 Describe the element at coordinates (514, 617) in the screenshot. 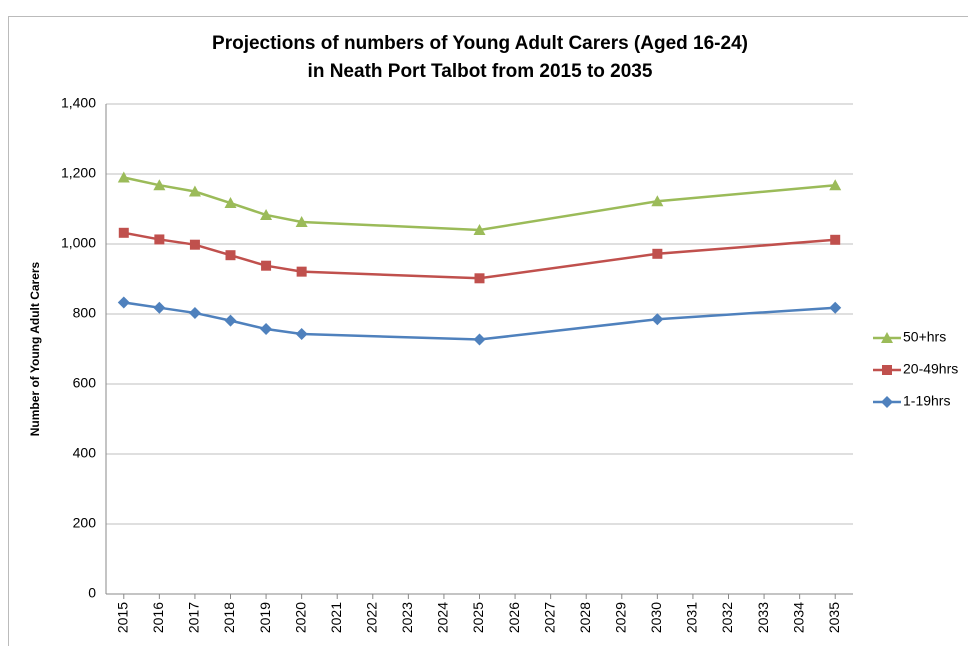

I see `x-tick-label: 2026` at that location.